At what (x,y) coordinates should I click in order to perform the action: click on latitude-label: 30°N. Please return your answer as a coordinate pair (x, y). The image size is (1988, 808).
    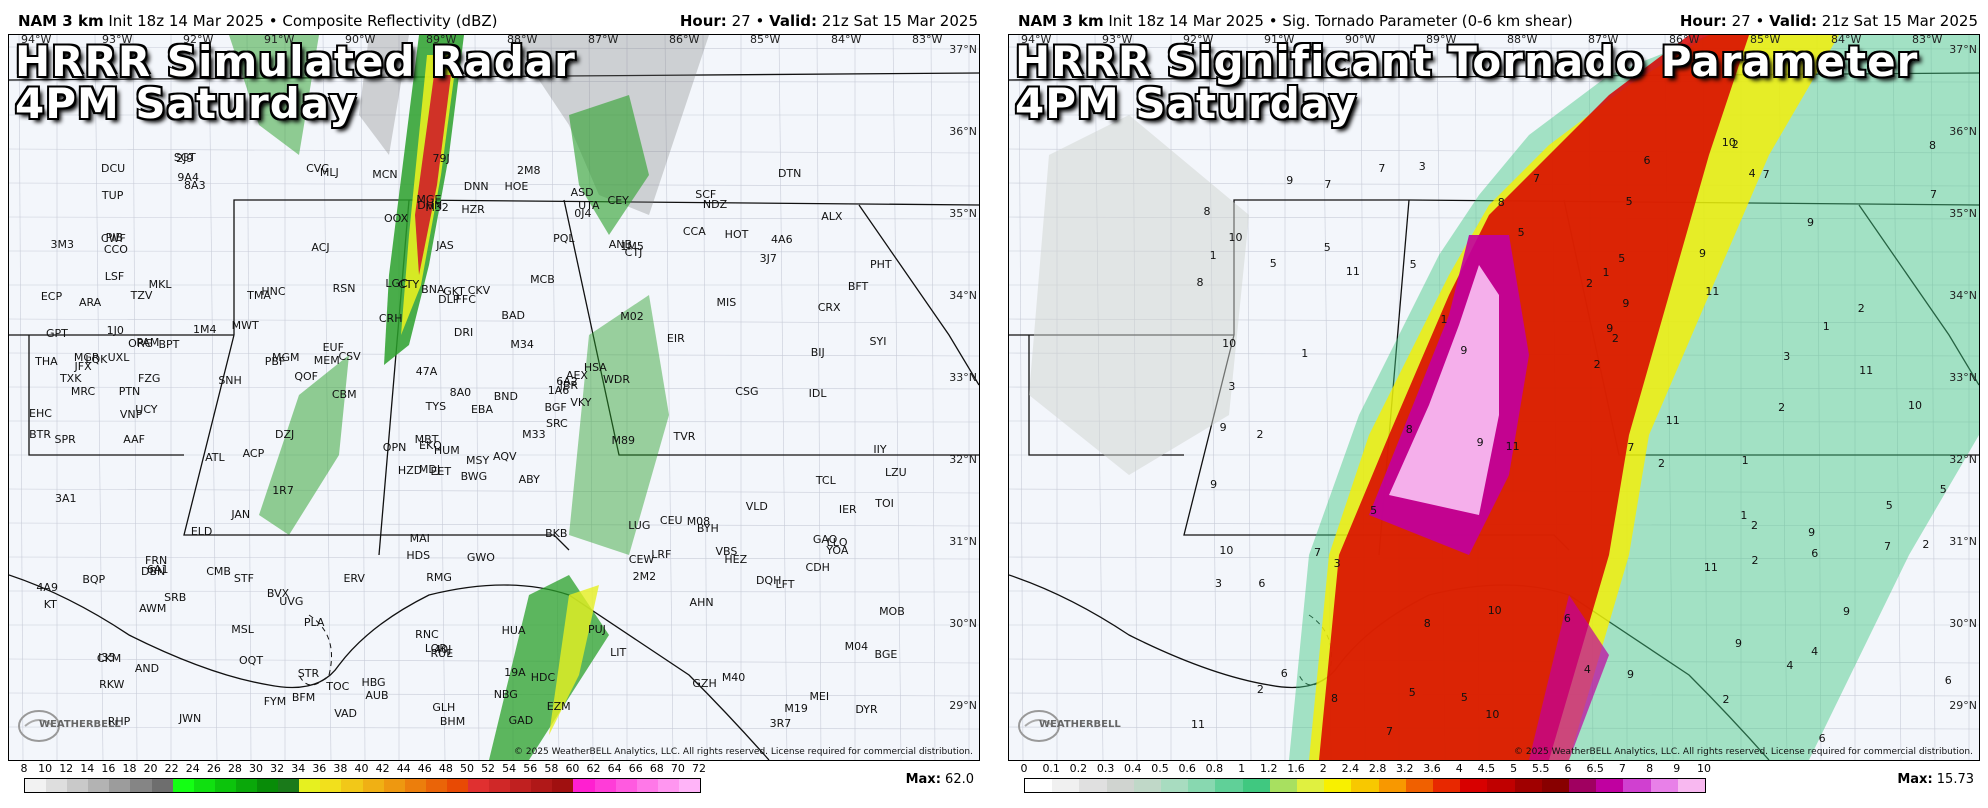
    Looking at the image, I should click on (963, 623).